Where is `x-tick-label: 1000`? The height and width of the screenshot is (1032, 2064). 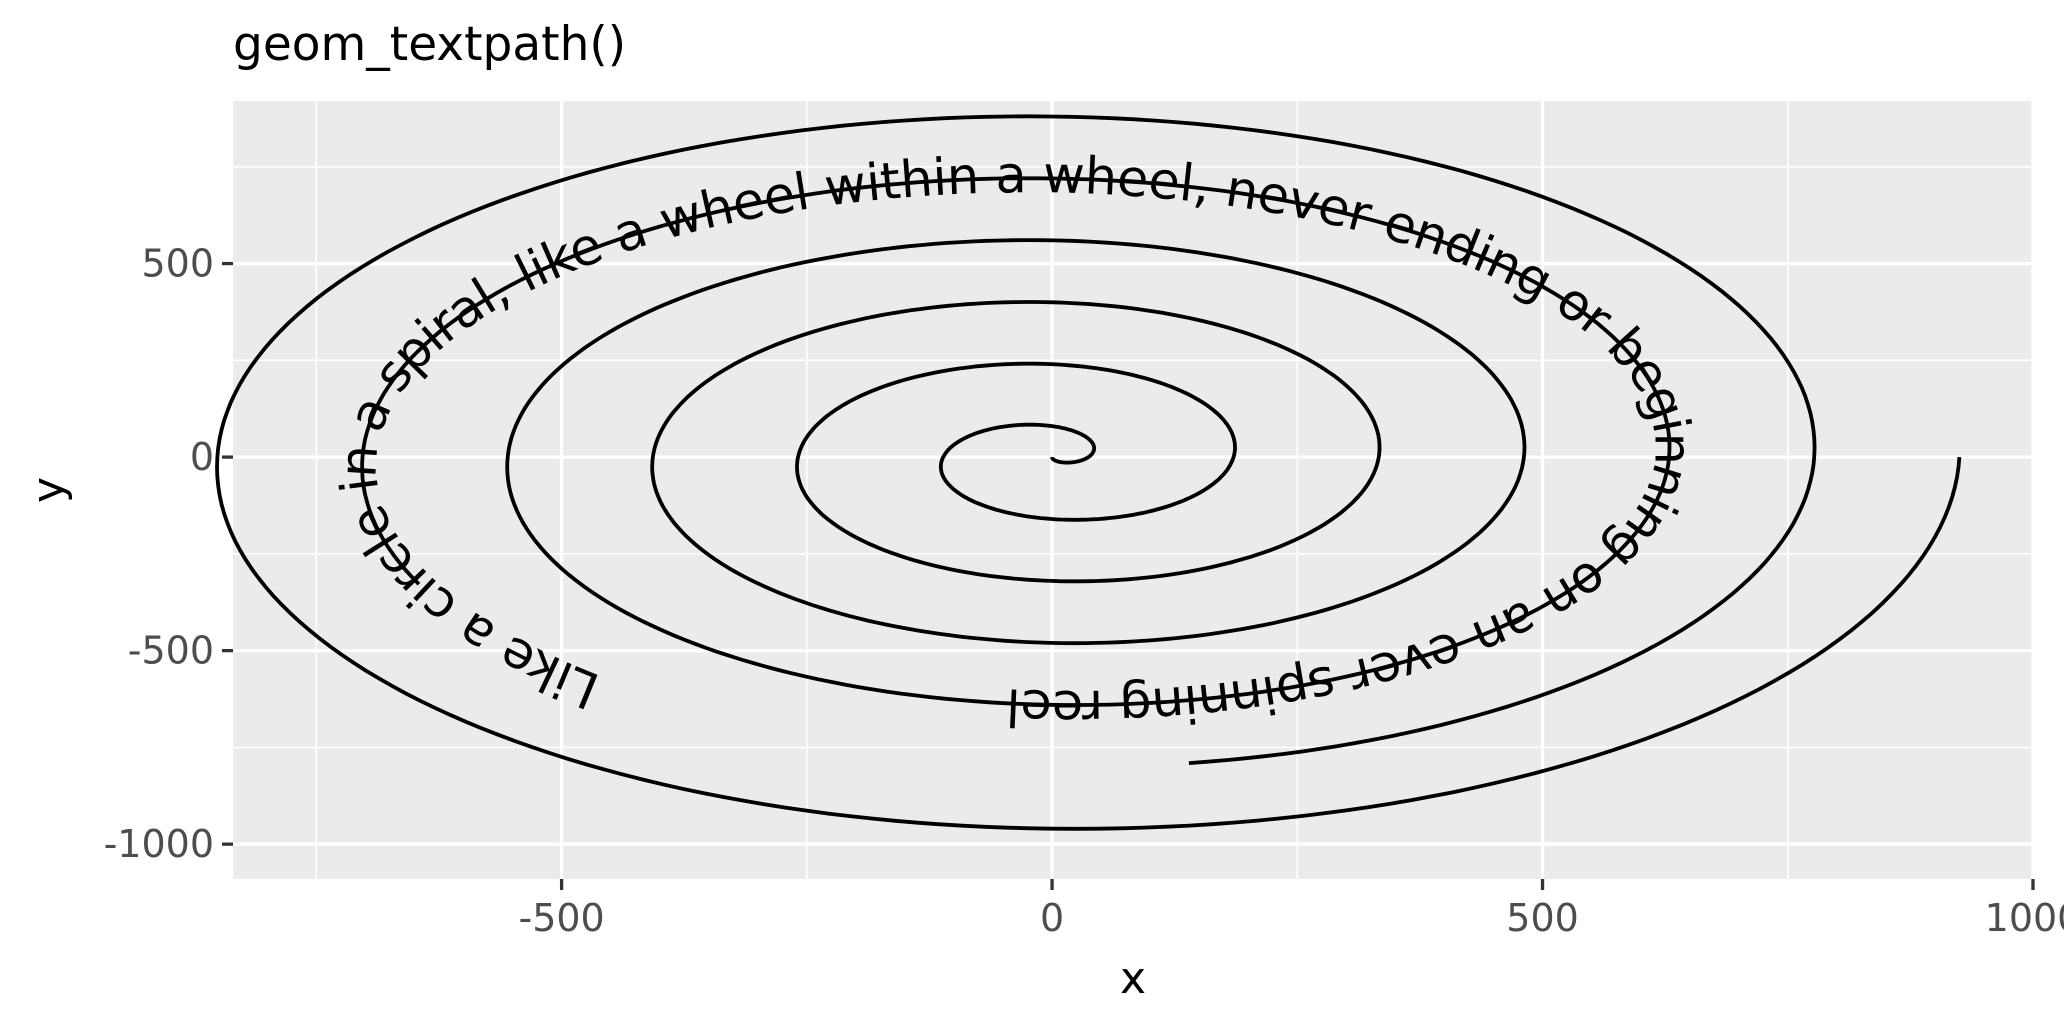
x-tick-label: 1000 is located at coordinates (2024, 918).